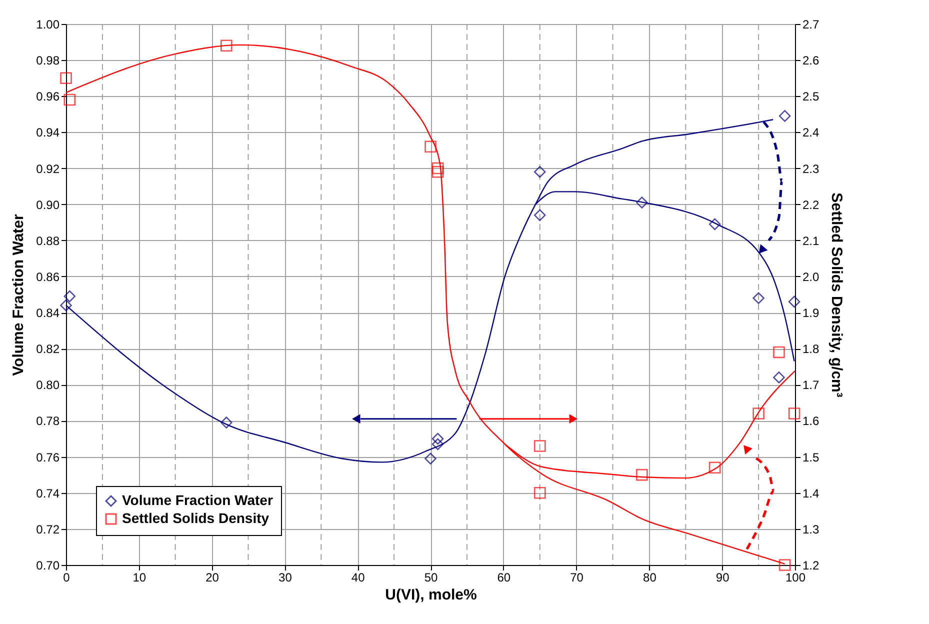 This screenshot has height=624, width=929. Describe the element at coordinates (811, 205) in the screenshot. I see `y2-tick-label: 2.2` at that location.